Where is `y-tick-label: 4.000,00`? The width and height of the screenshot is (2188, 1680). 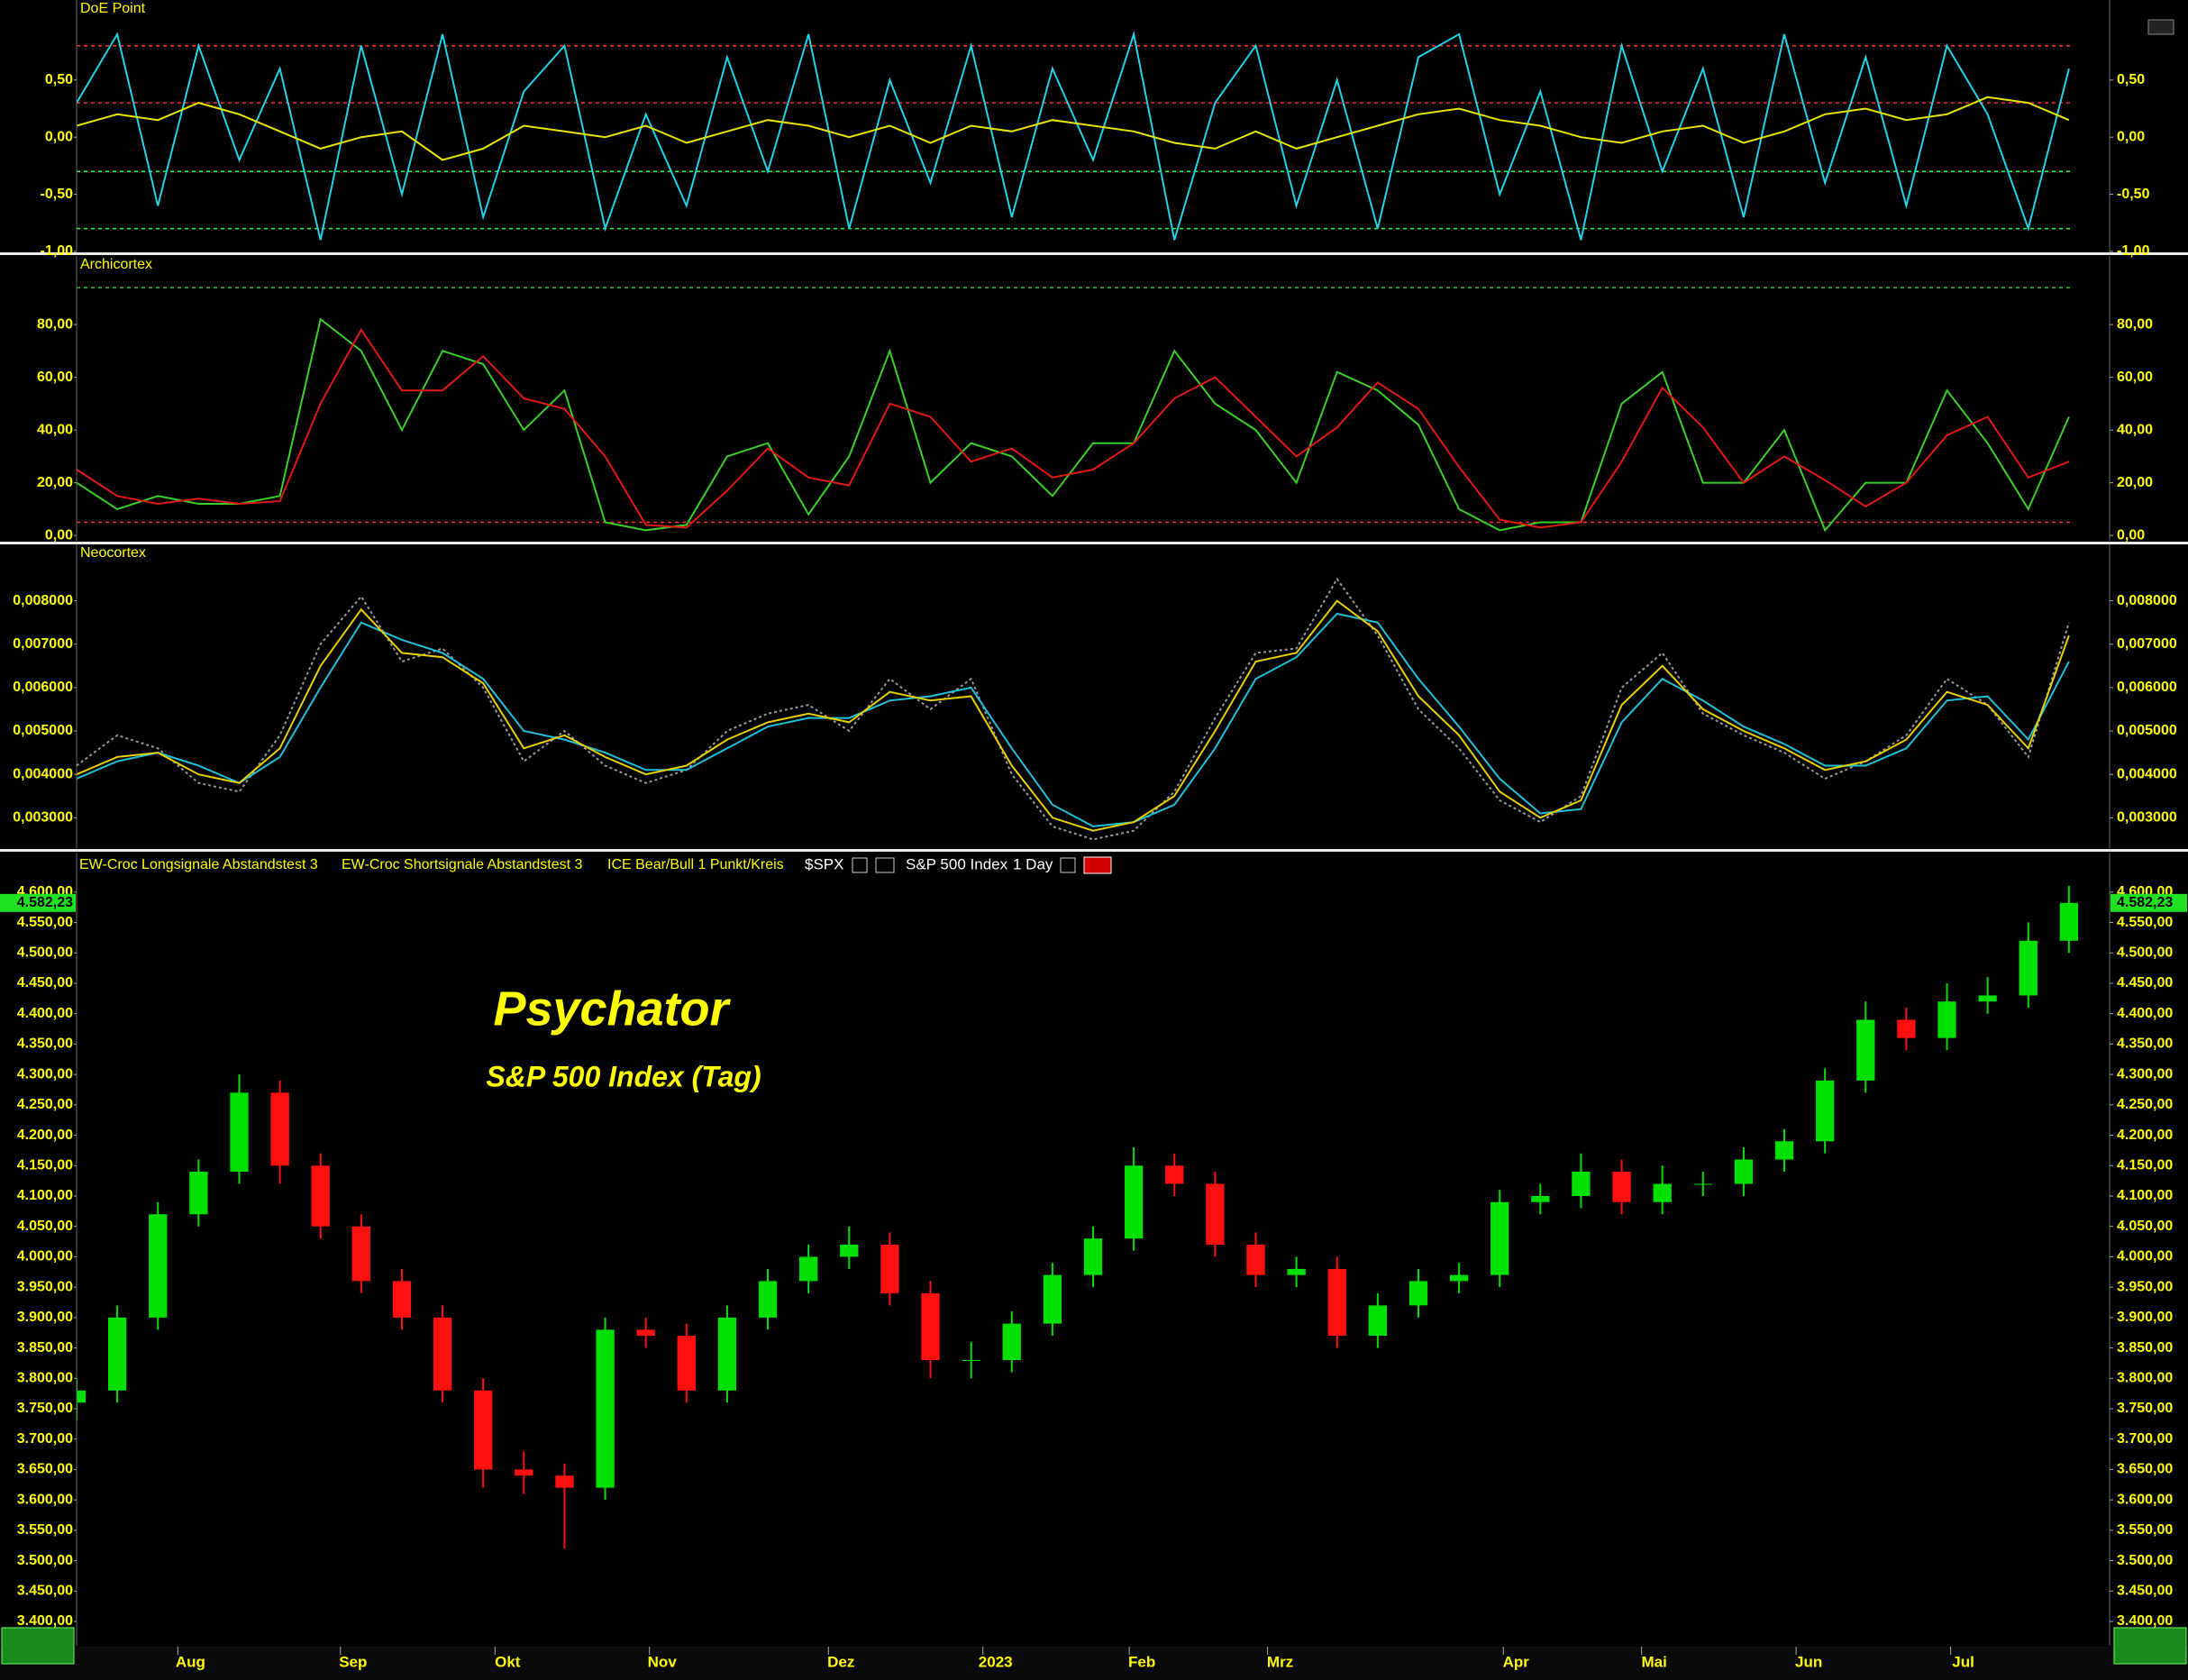
y-tick-label: 4.000,00 is located at coordinates (45, 1257).